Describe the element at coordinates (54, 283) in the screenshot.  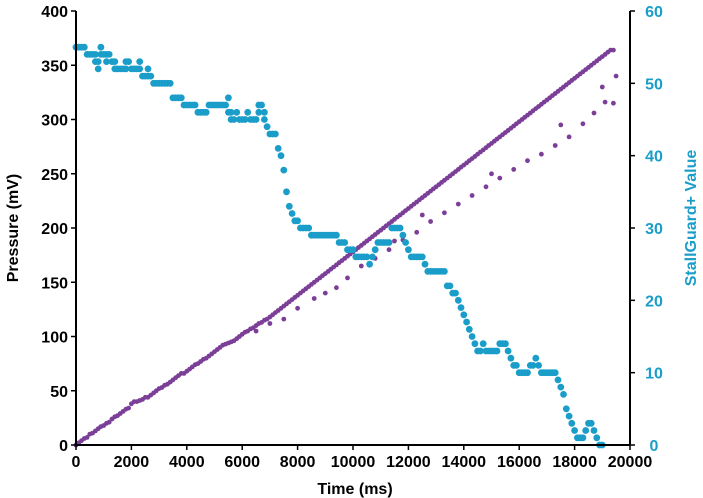
I see `y-tick-label: 150` at that location.